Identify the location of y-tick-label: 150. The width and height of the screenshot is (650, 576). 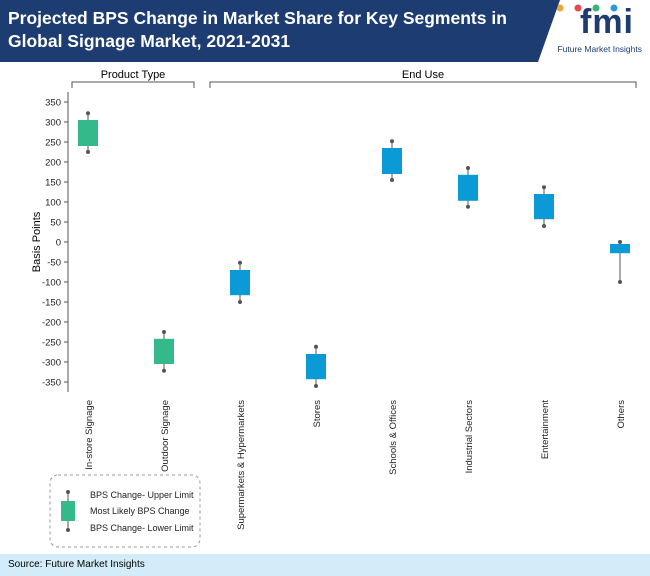
(53, 183).